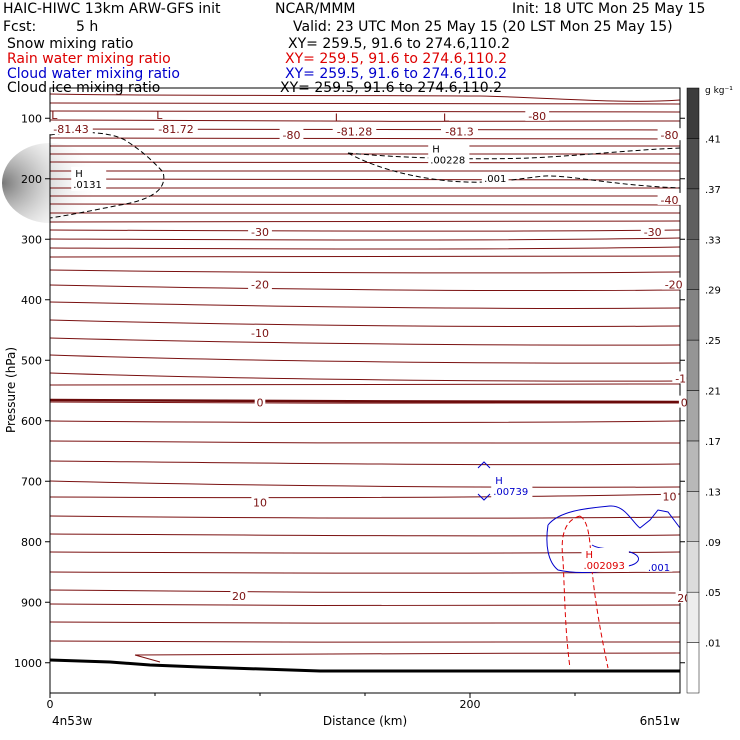 This screenshot has height=740, width=740. I want to click on colorbar-label: .01, so click(713, 644).